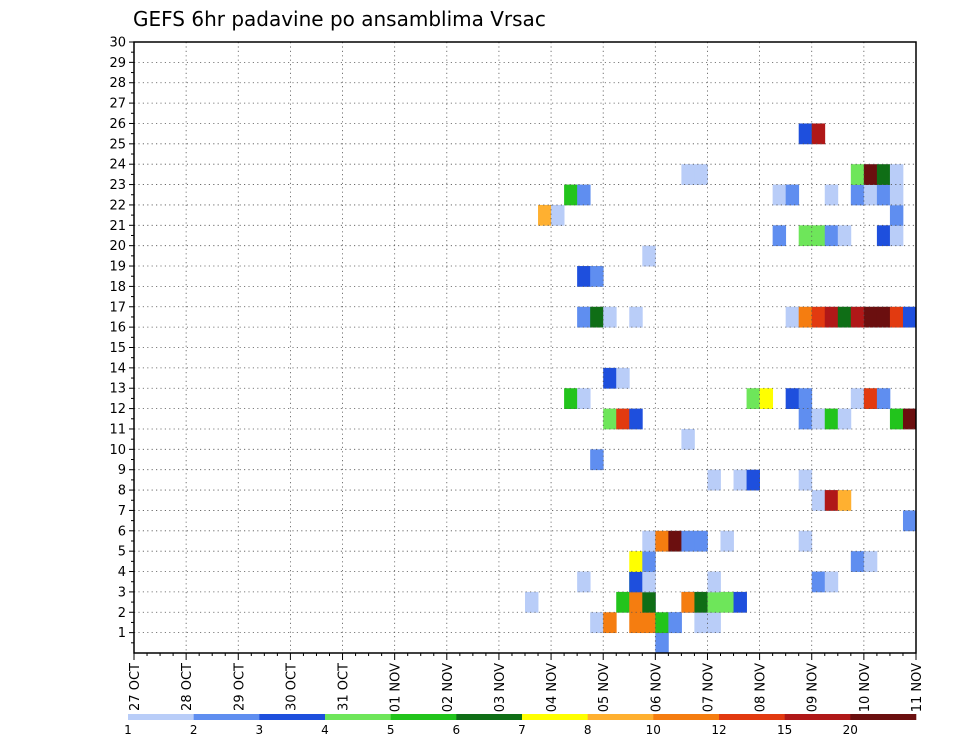 Image resolution: width=960 pixels, height=742 pixels. Describe the element at coordinates (122, 572) in the screenshot. I see `y-tick-label: 4` at that location.